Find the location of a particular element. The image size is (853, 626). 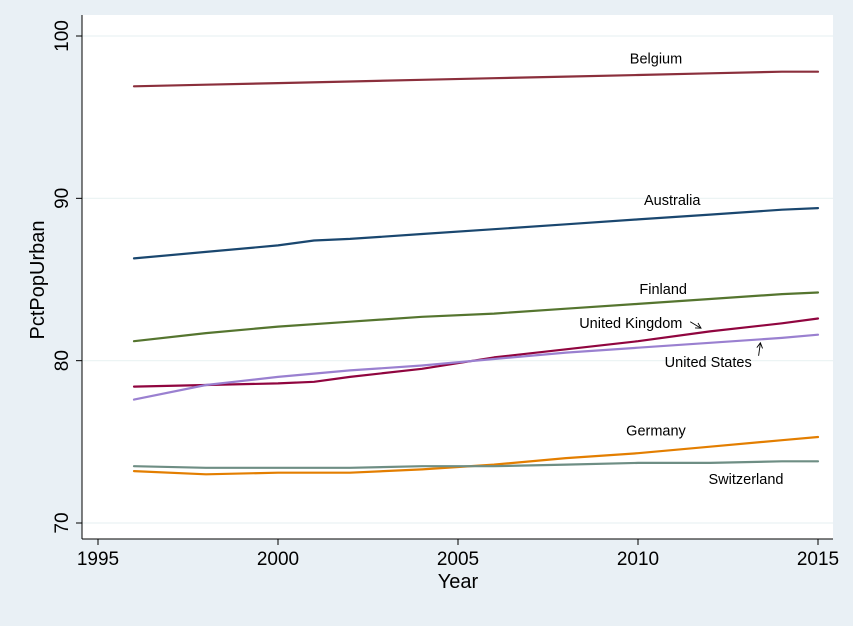

series-line-finland is located at coordinates (476, 317).